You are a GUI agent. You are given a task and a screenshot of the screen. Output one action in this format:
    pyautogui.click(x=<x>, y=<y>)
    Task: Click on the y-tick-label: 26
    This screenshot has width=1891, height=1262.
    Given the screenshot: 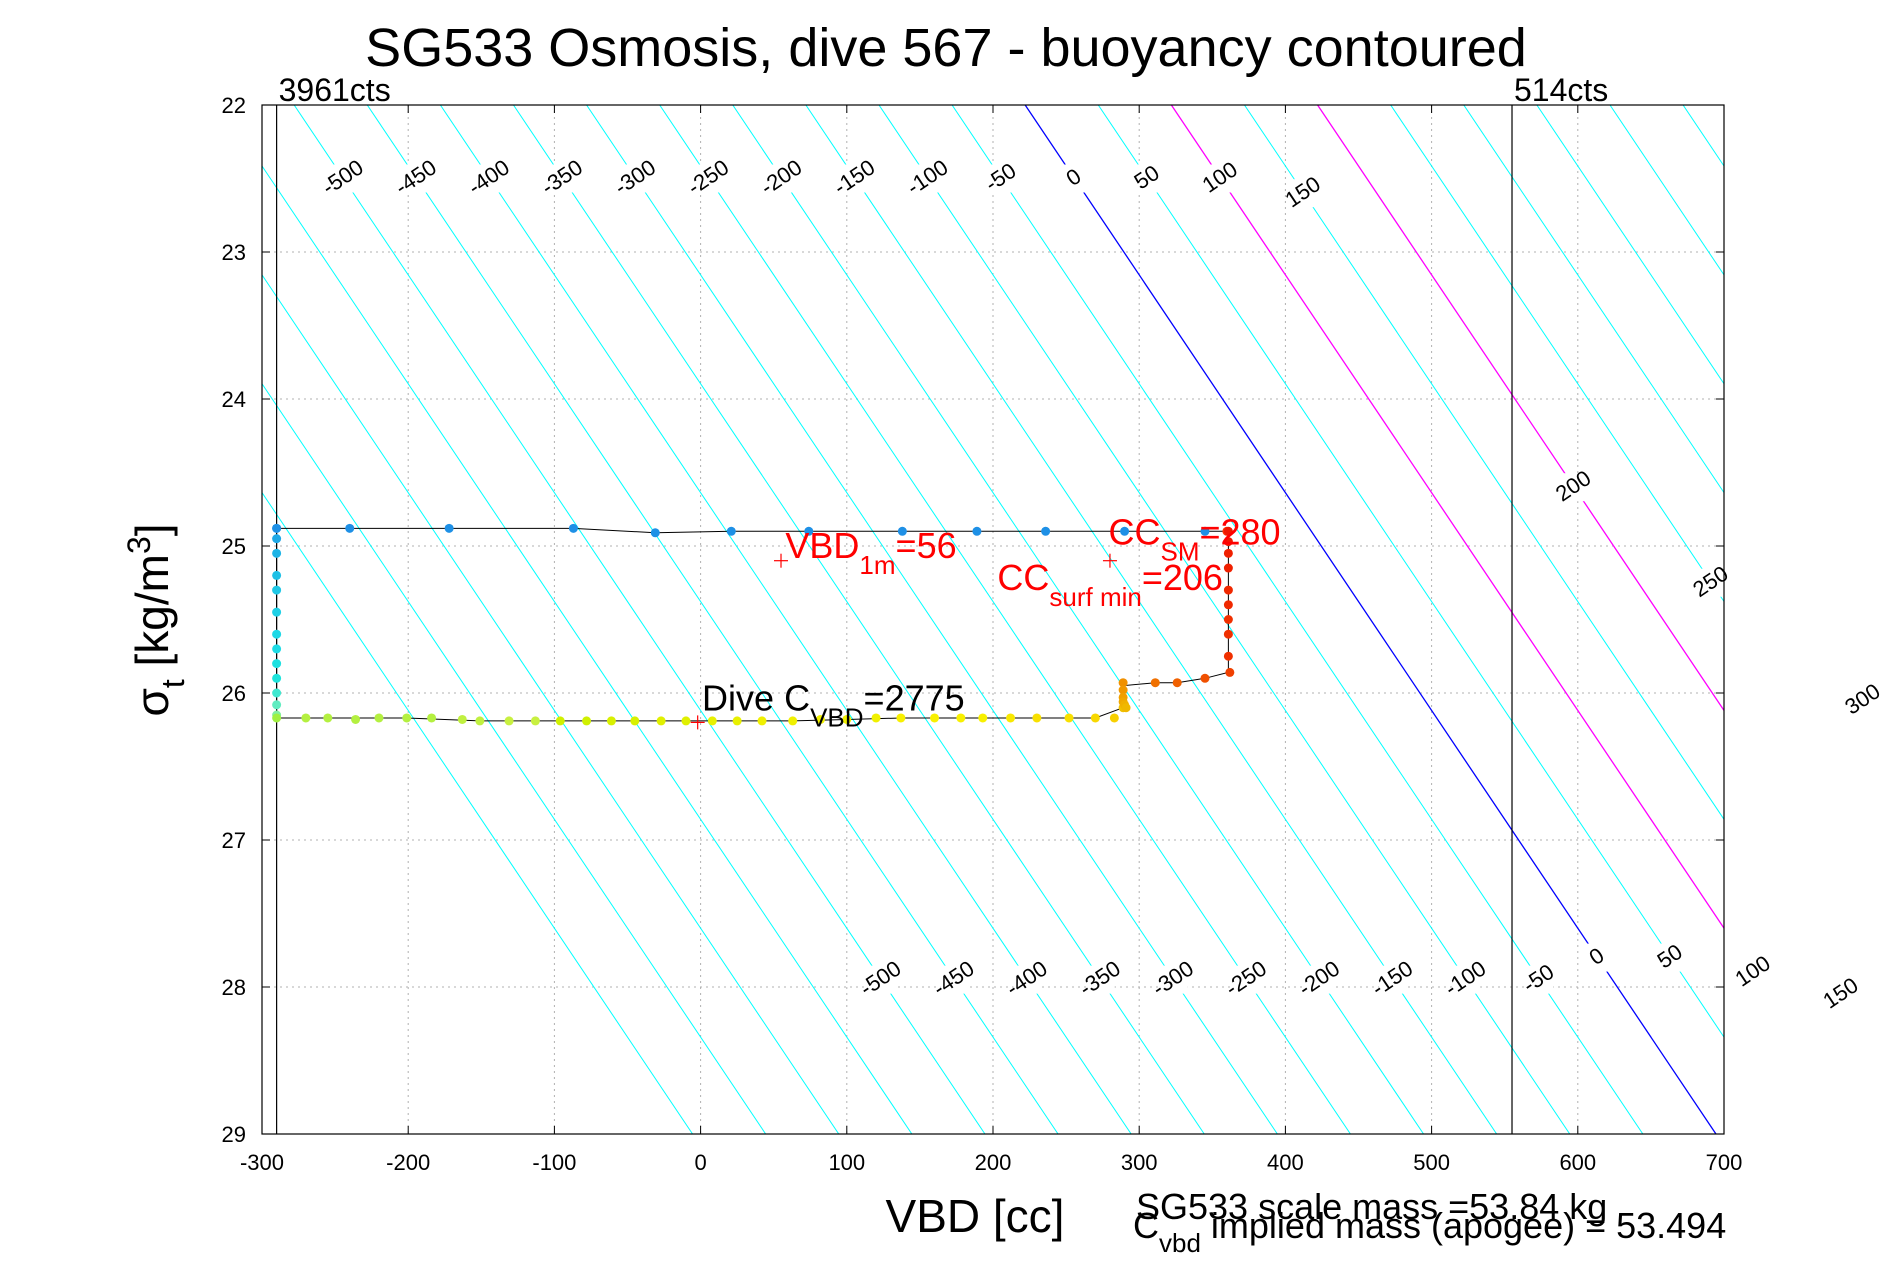 What is the action you would take?
    pyautogui.click(x=234, y=693)
    